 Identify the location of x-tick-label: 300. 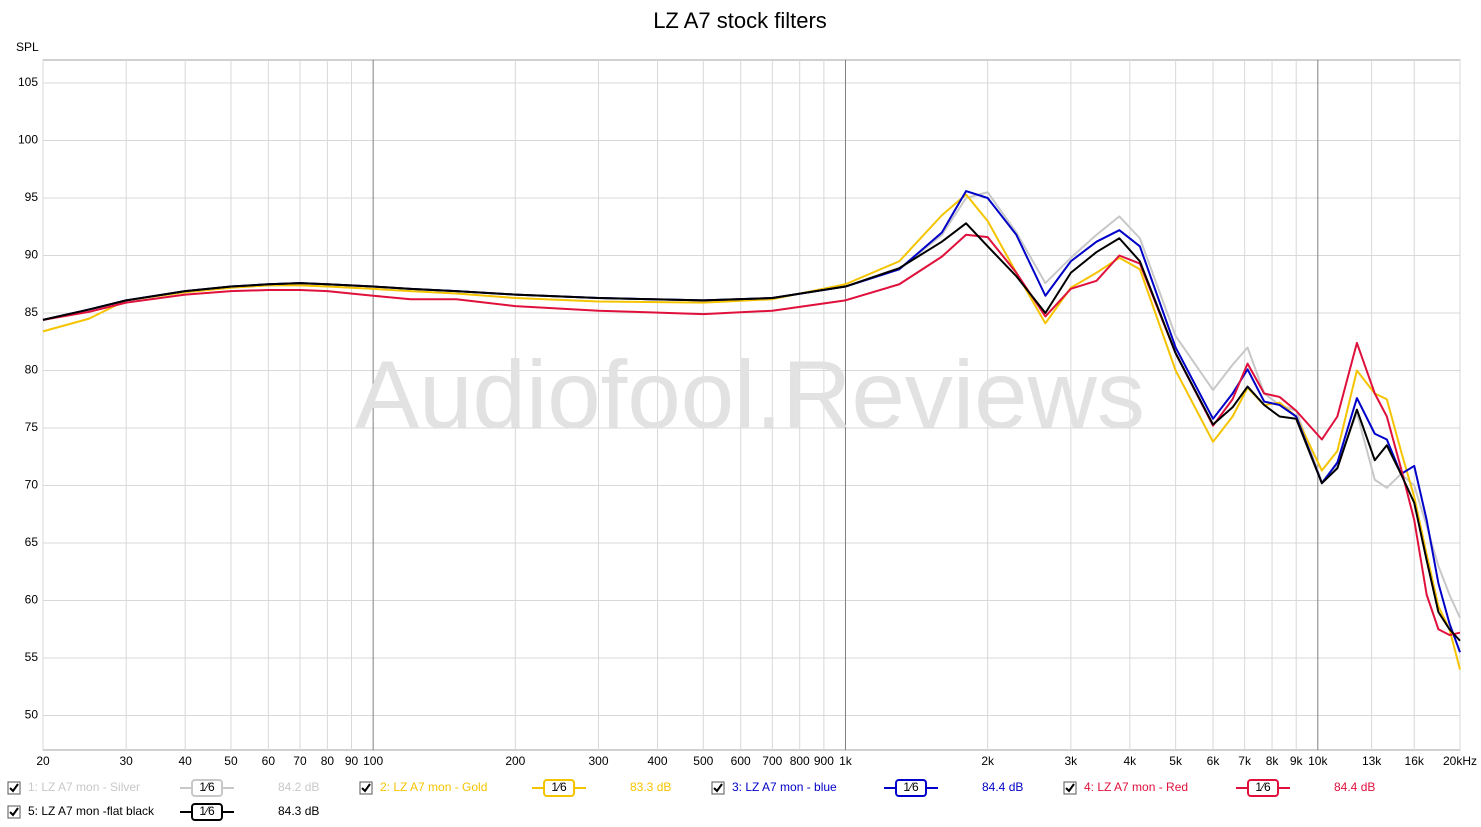
(598, 761).